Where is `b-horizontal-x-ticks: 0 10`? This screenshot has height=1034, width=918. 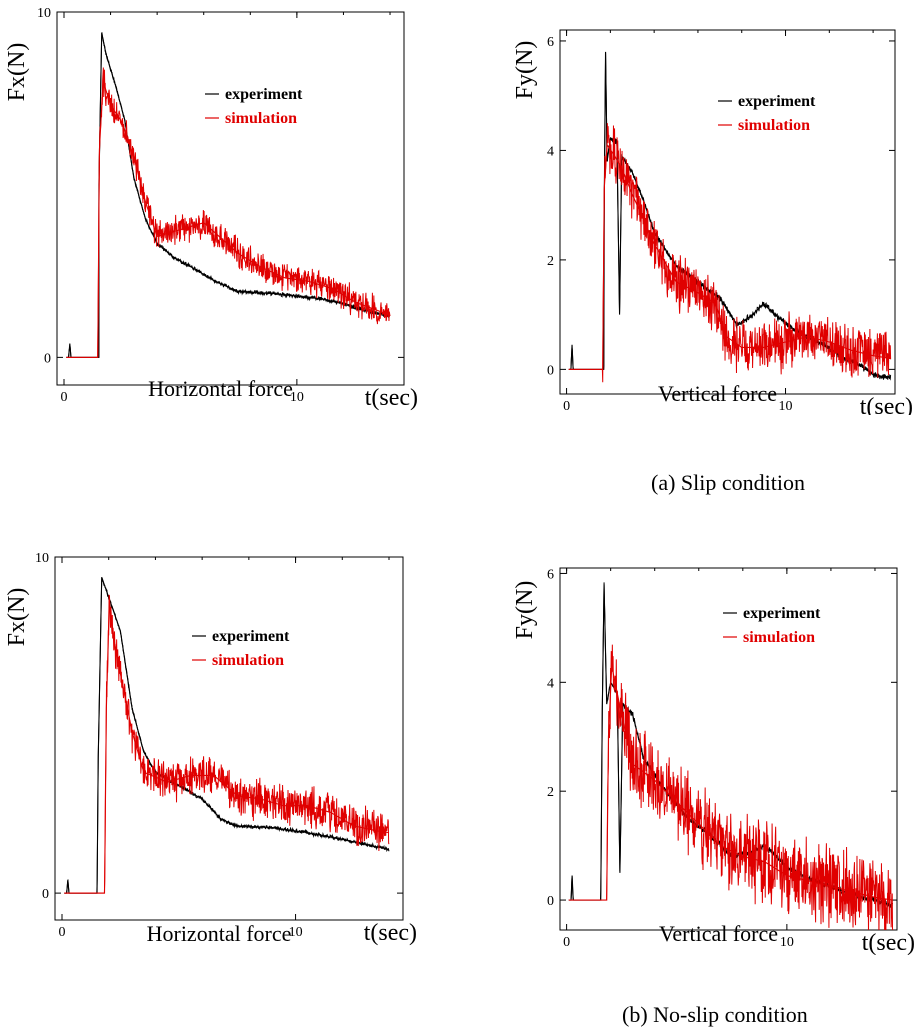 b-horizontal-x-ticks: 0 10 is located at coordinates (224, 748).